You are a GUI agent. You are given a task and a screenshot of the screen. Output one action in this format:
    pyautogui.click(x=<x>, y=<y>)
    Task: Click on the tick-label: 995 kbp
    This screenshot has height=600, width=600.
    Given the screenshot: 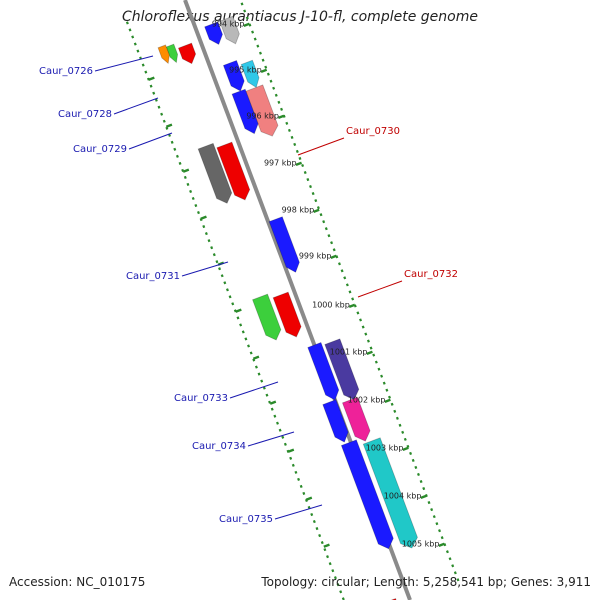 What is the action you would take?
    pyautogui.click(x=245, y=70)
    